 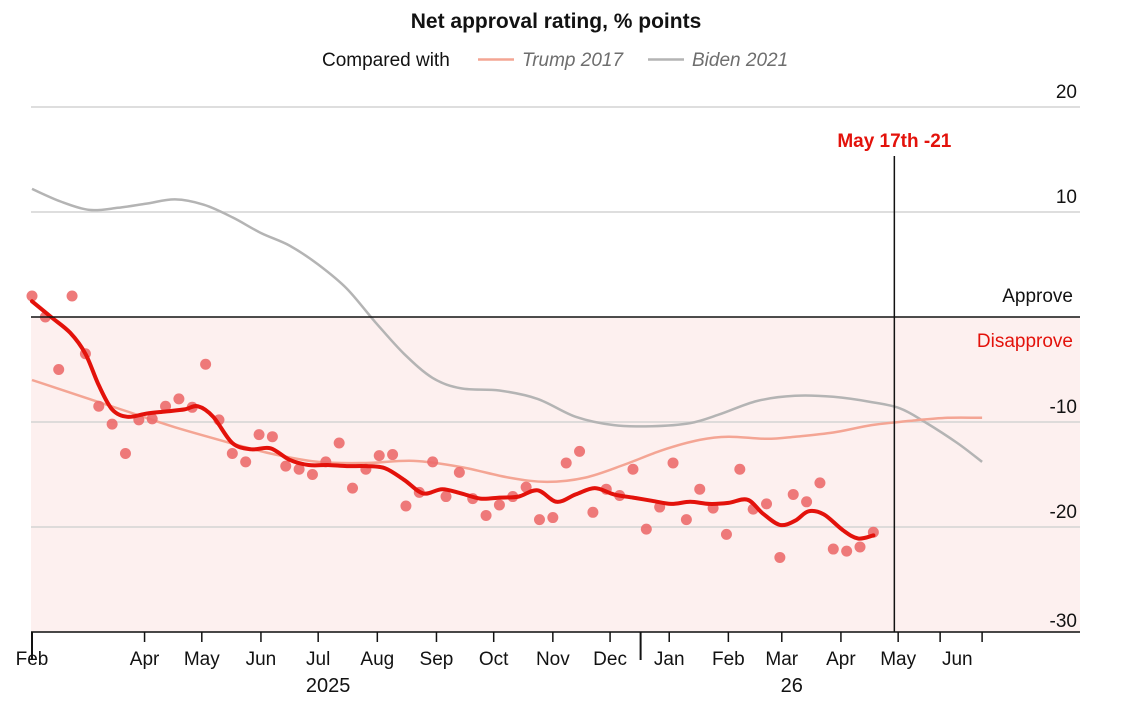 What do you see at coordinates (1066, 92) in the screenshot?
I see `y-tick-label: 20` at bounding box center [1066, 92].